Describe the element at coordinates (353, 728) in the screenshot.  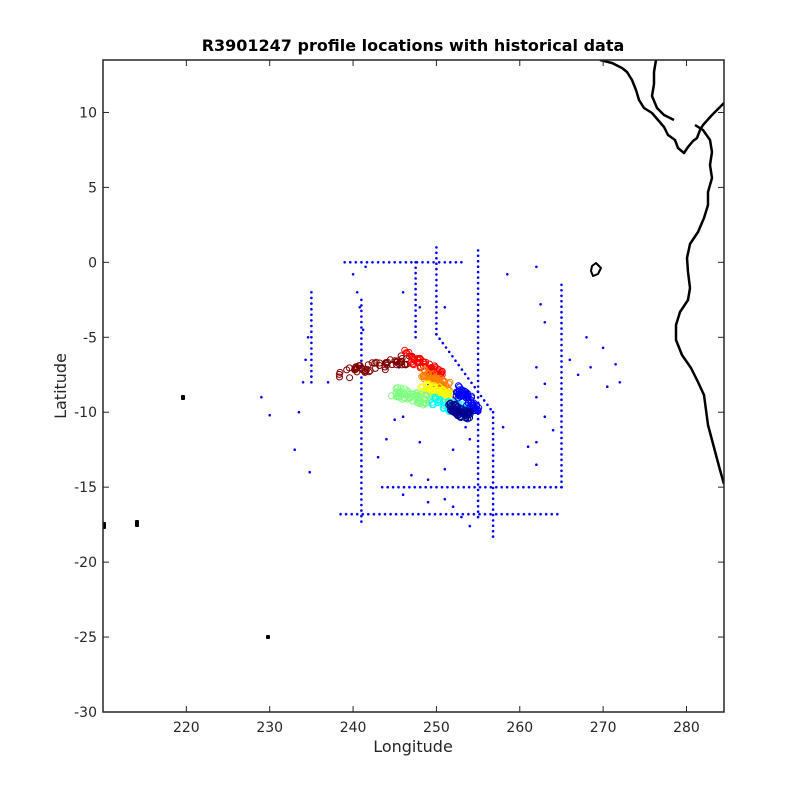
I see `x-tick-label: 240` at that location.